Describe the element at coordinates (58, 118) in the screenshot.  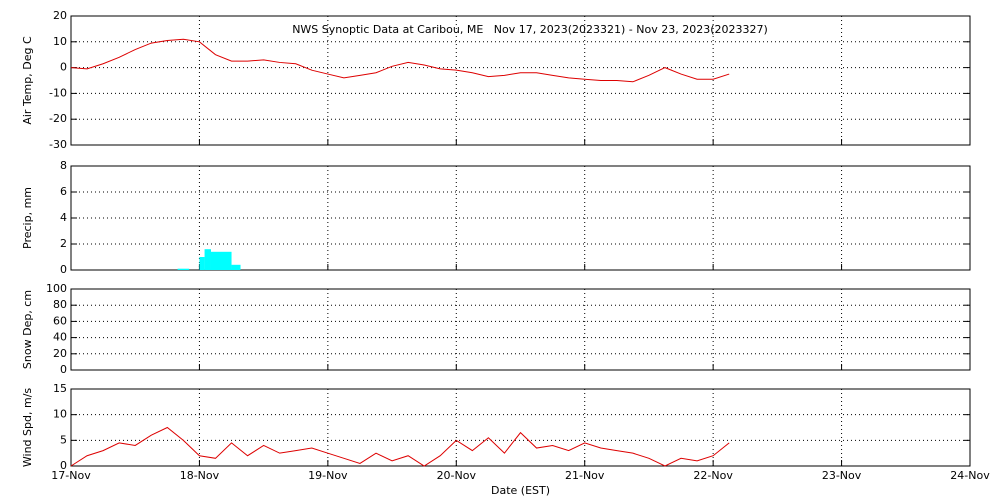
I see `y-tick-label: -20` at that location.